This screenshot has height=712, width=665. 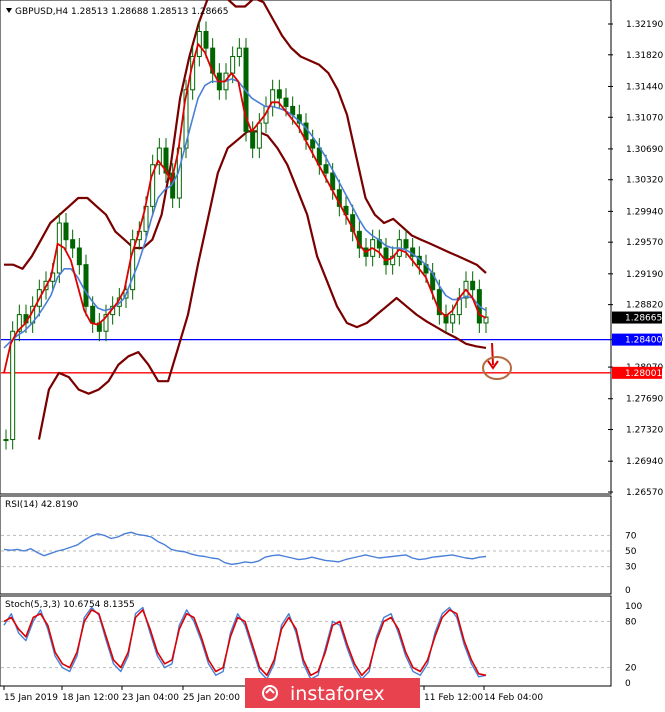 What do you see at coordinates (150, 698) in the screenshot?
I see `x-tick-label: 23 Jan 04:00` at bounding box center [150, 698].